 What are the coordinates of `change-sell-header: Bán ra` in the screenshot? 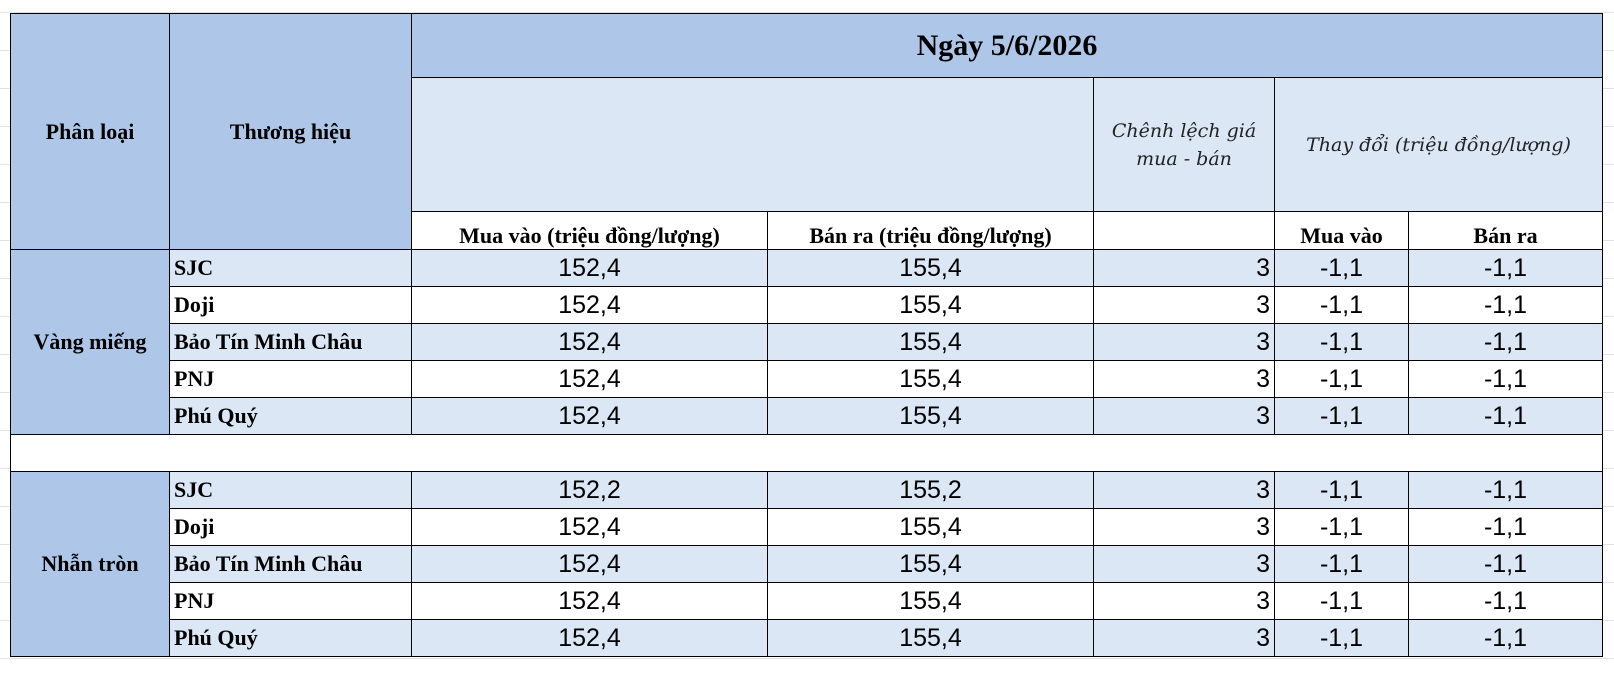 It's located at (1505, 230).